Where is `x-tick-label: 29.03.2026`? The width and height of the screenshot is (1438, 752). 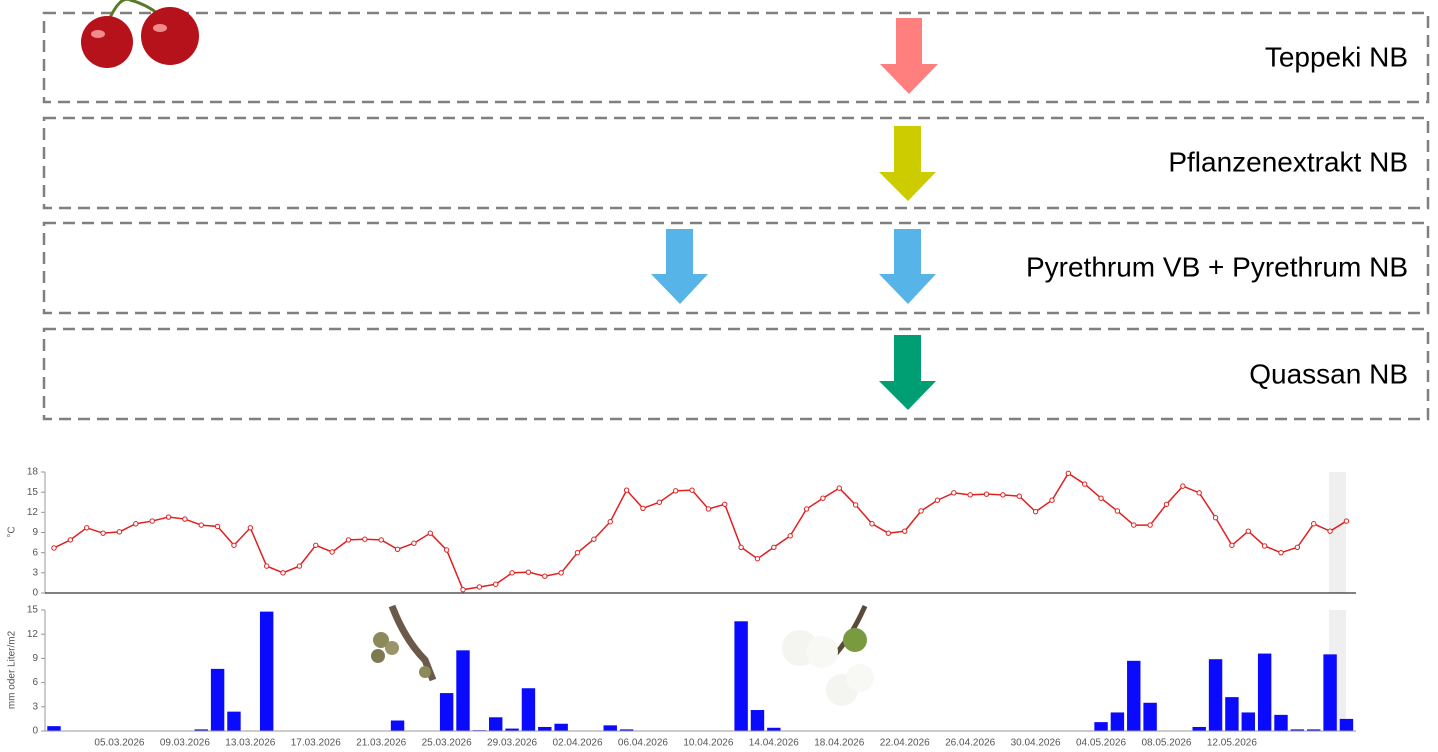 x-tick-label: 29.03.2026 is located at coordinates (512, 742).